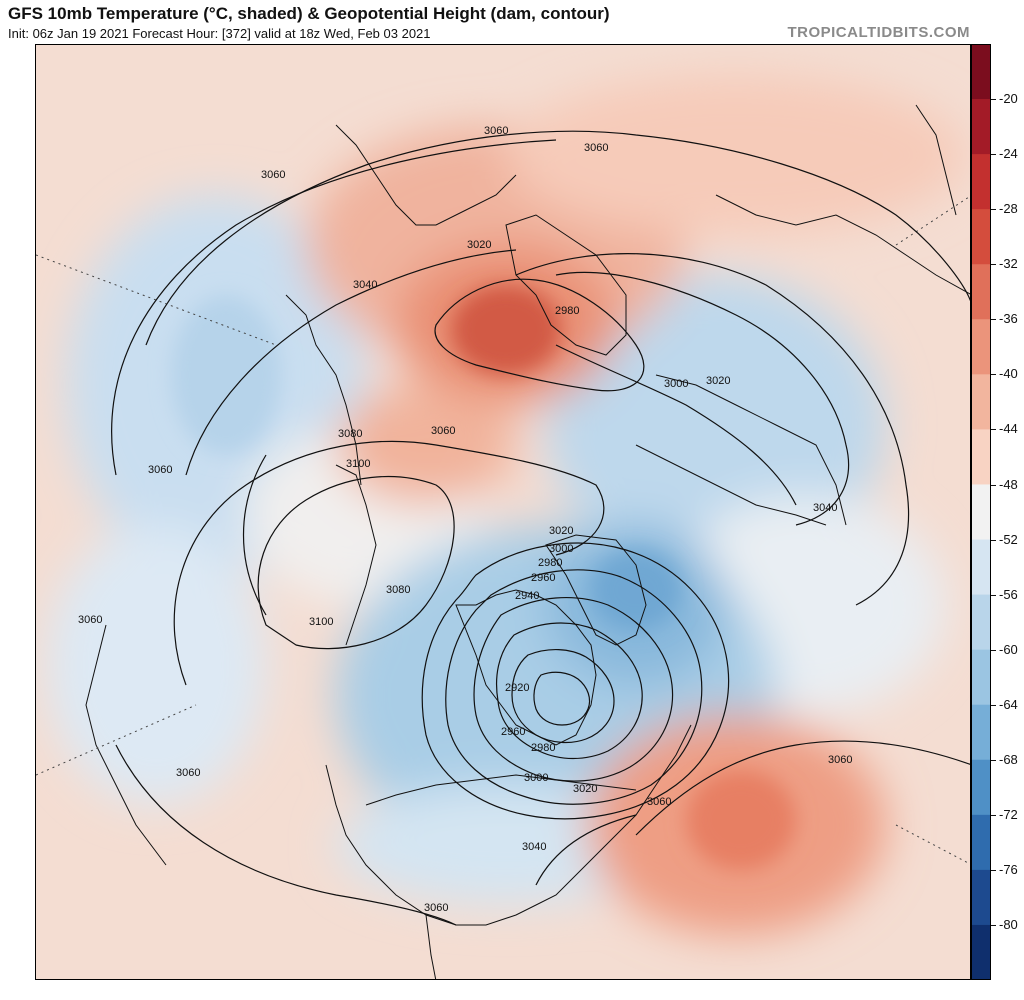  I want to click on contour-label-2960-a: 2960, so click(543, 578).